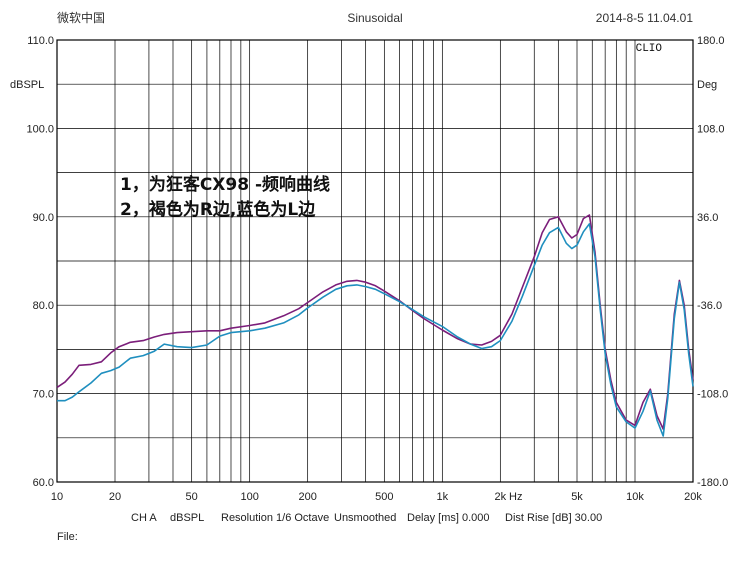 This screenshot has height=562, width=750. Describe the element at coordinates (709, 306) in the screenshot. I see `y2-tick-label: -36.0` at that location.